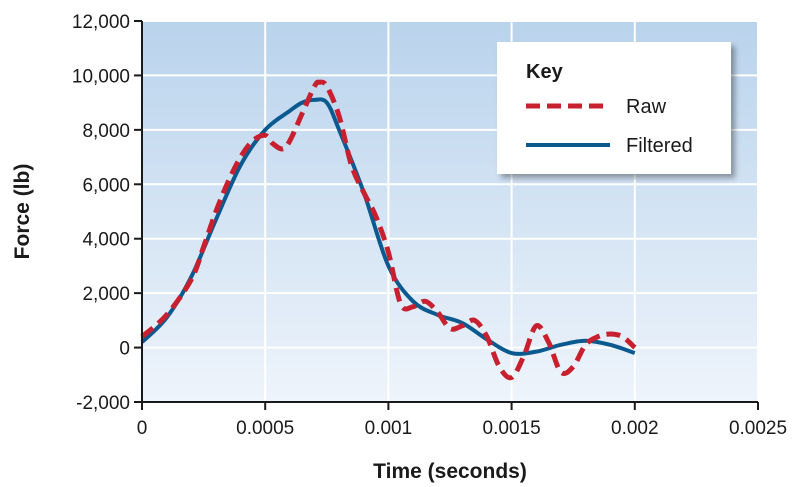 This screenshot has width=798, height=487. Describe the element at coordinates (635, 428) in the screenshot. I see `x-tick-label: 0.002` at that location.